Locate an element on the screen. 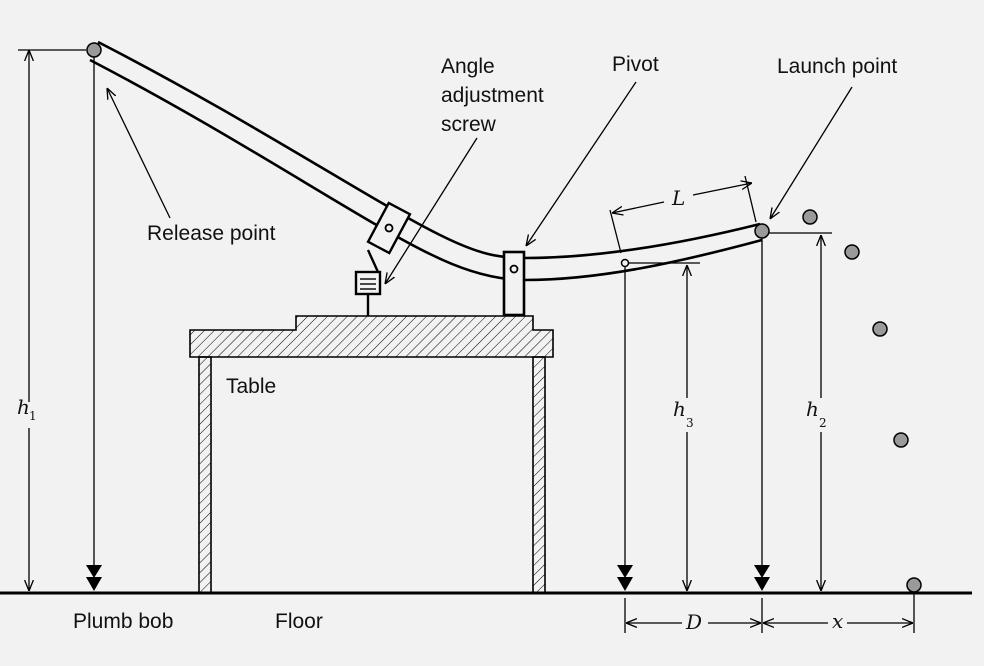 The height and width of the screenshot is (666, 984). h3-label: h is located at coordinates (679, 409).